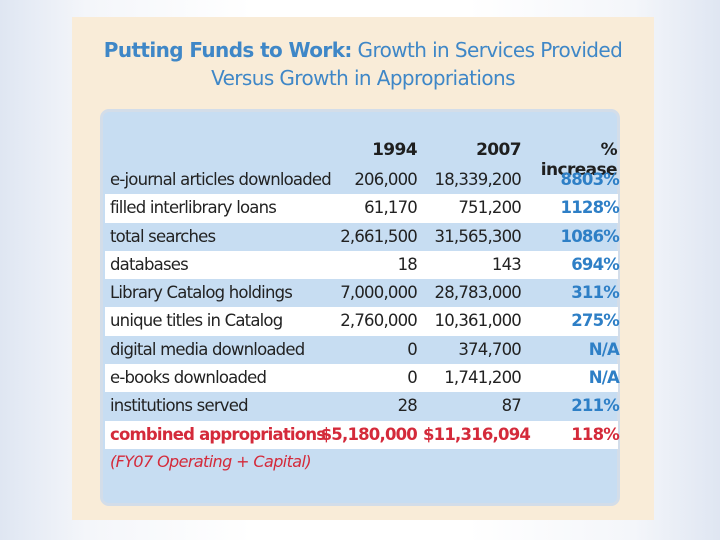 The image size is (720, 540). I want to click on cell-1994: 28, so click(407, 406).